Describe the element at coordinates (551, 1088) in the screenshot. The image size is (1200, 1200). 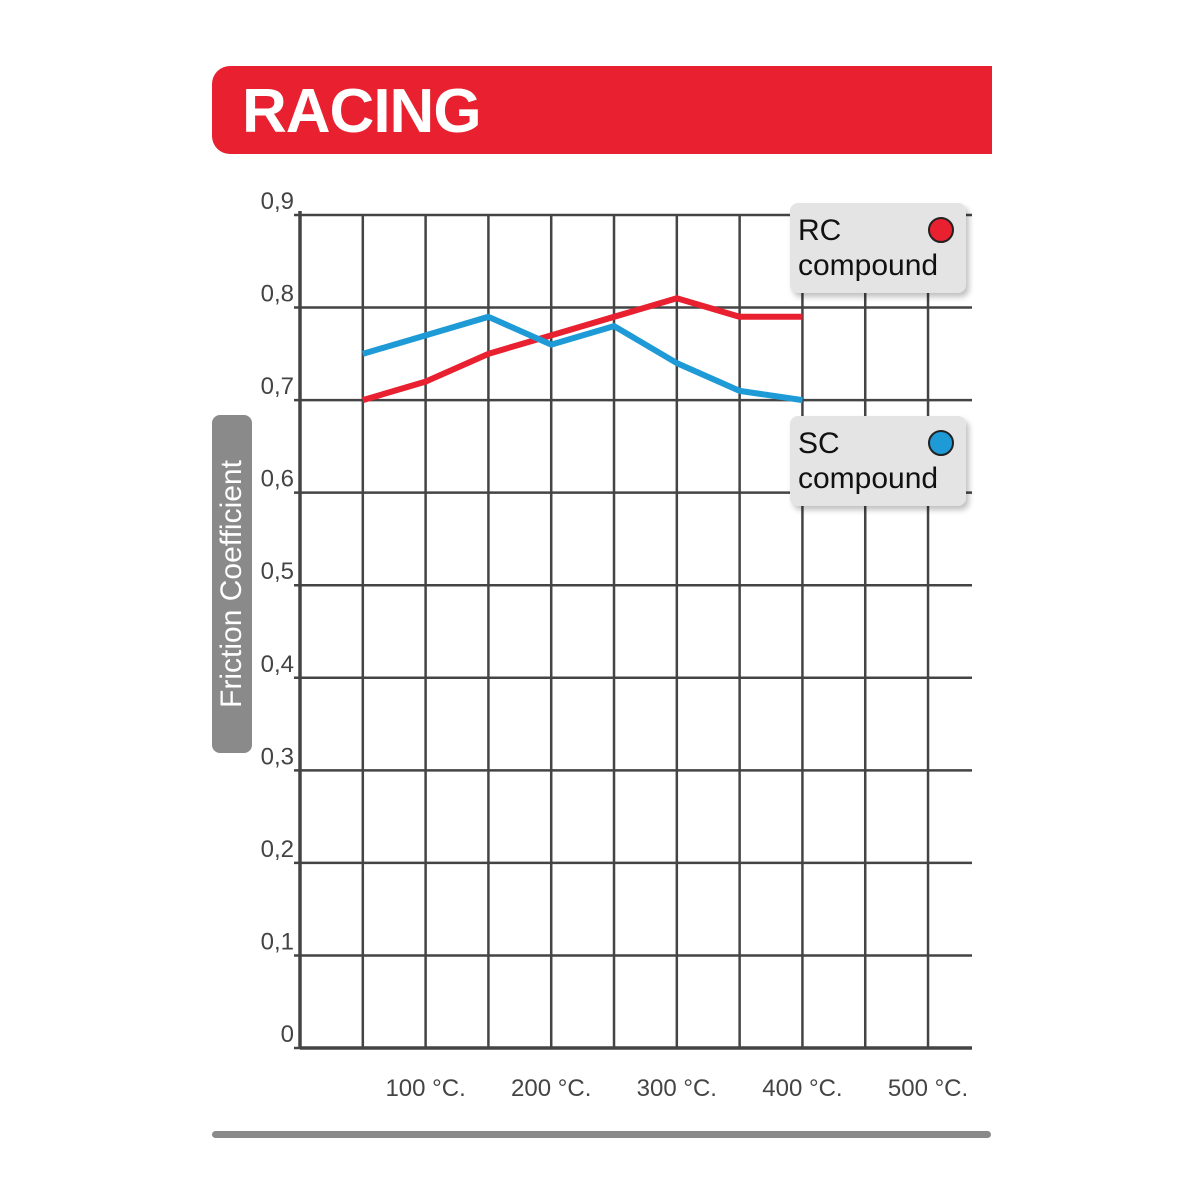
I see `x-tick-label: 200 °C.` at that location.